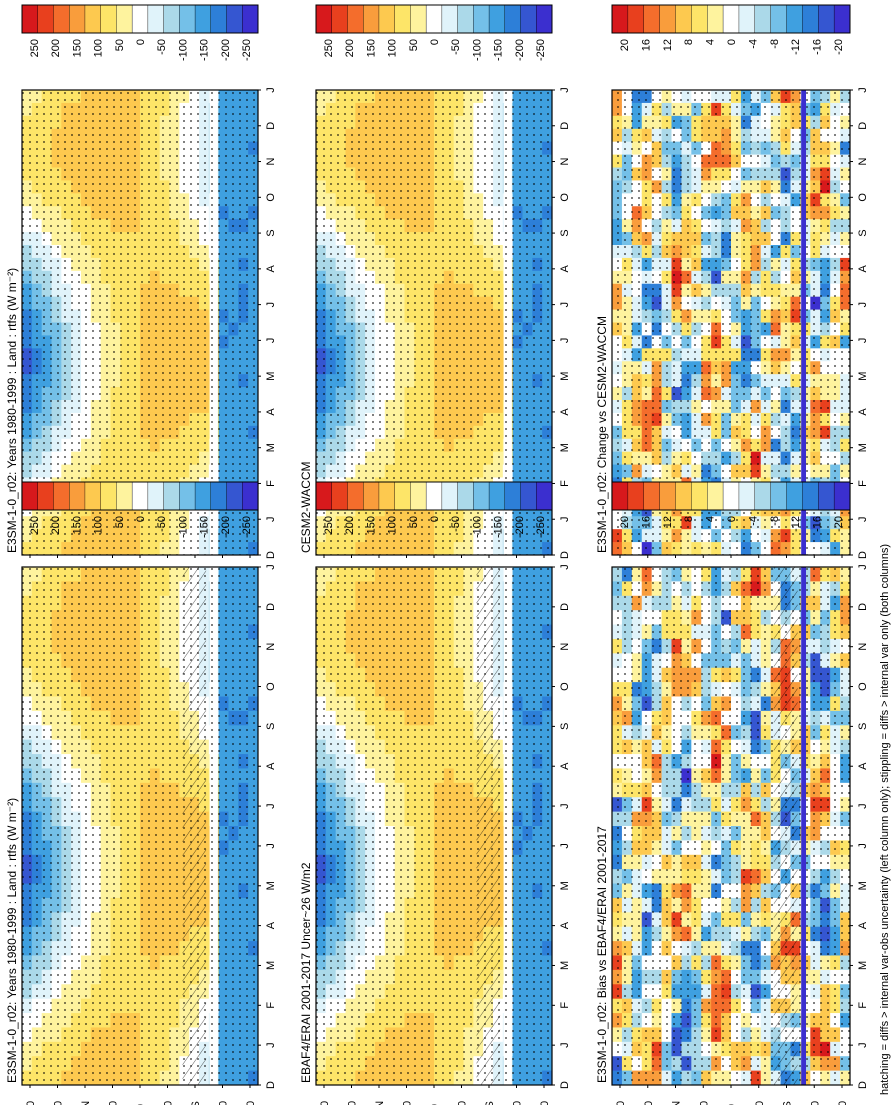 Image resolution: width=895 pixels, height=1105 pixels. Describe the element at coordinates (434, 826) in the screenshot. I see `stippling-overlay` at that location.